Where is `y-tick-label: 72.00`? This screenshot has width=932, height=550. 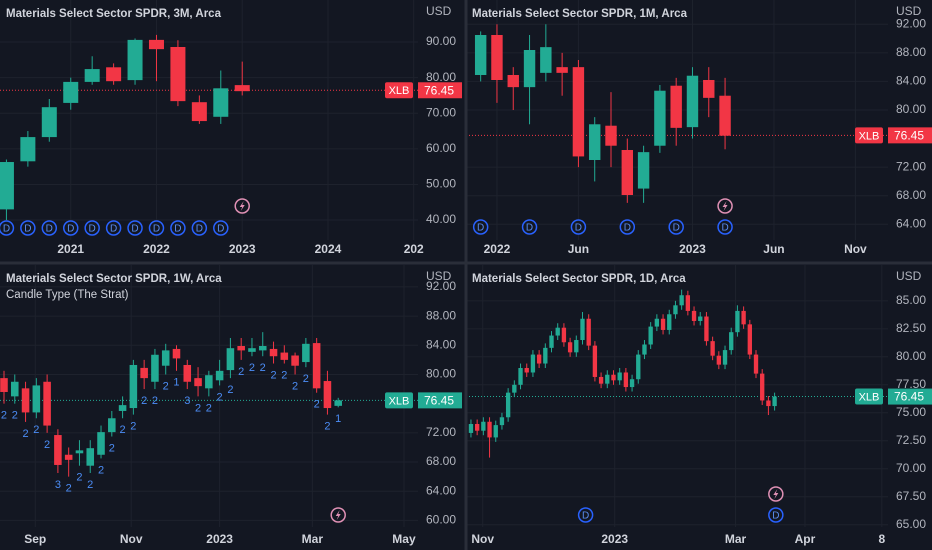 y-tick-label: 72.00 is located at coordinates (441, 432).